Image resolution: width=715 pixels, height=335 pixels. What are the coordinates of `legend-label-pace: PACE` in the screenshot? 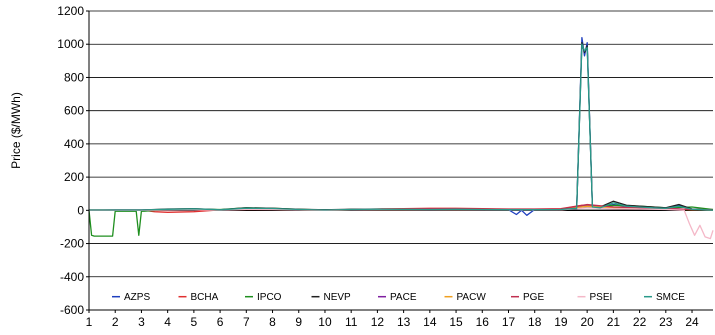 It's located at (403, 297).